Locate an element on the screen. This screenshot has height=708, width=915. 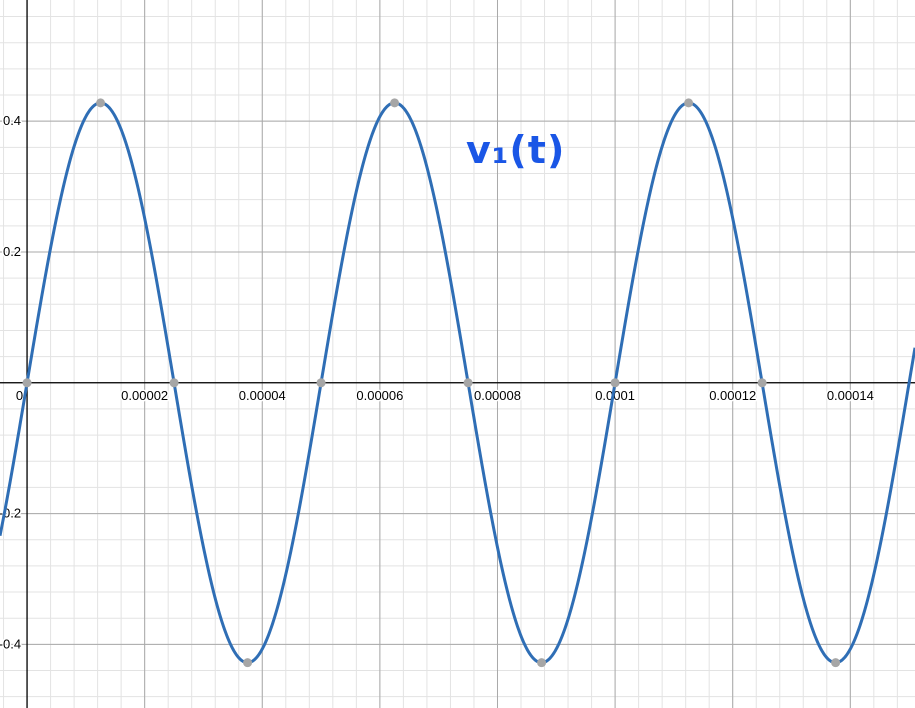
x-tick-label: 0.00006 is located at coordinates (379, 395).